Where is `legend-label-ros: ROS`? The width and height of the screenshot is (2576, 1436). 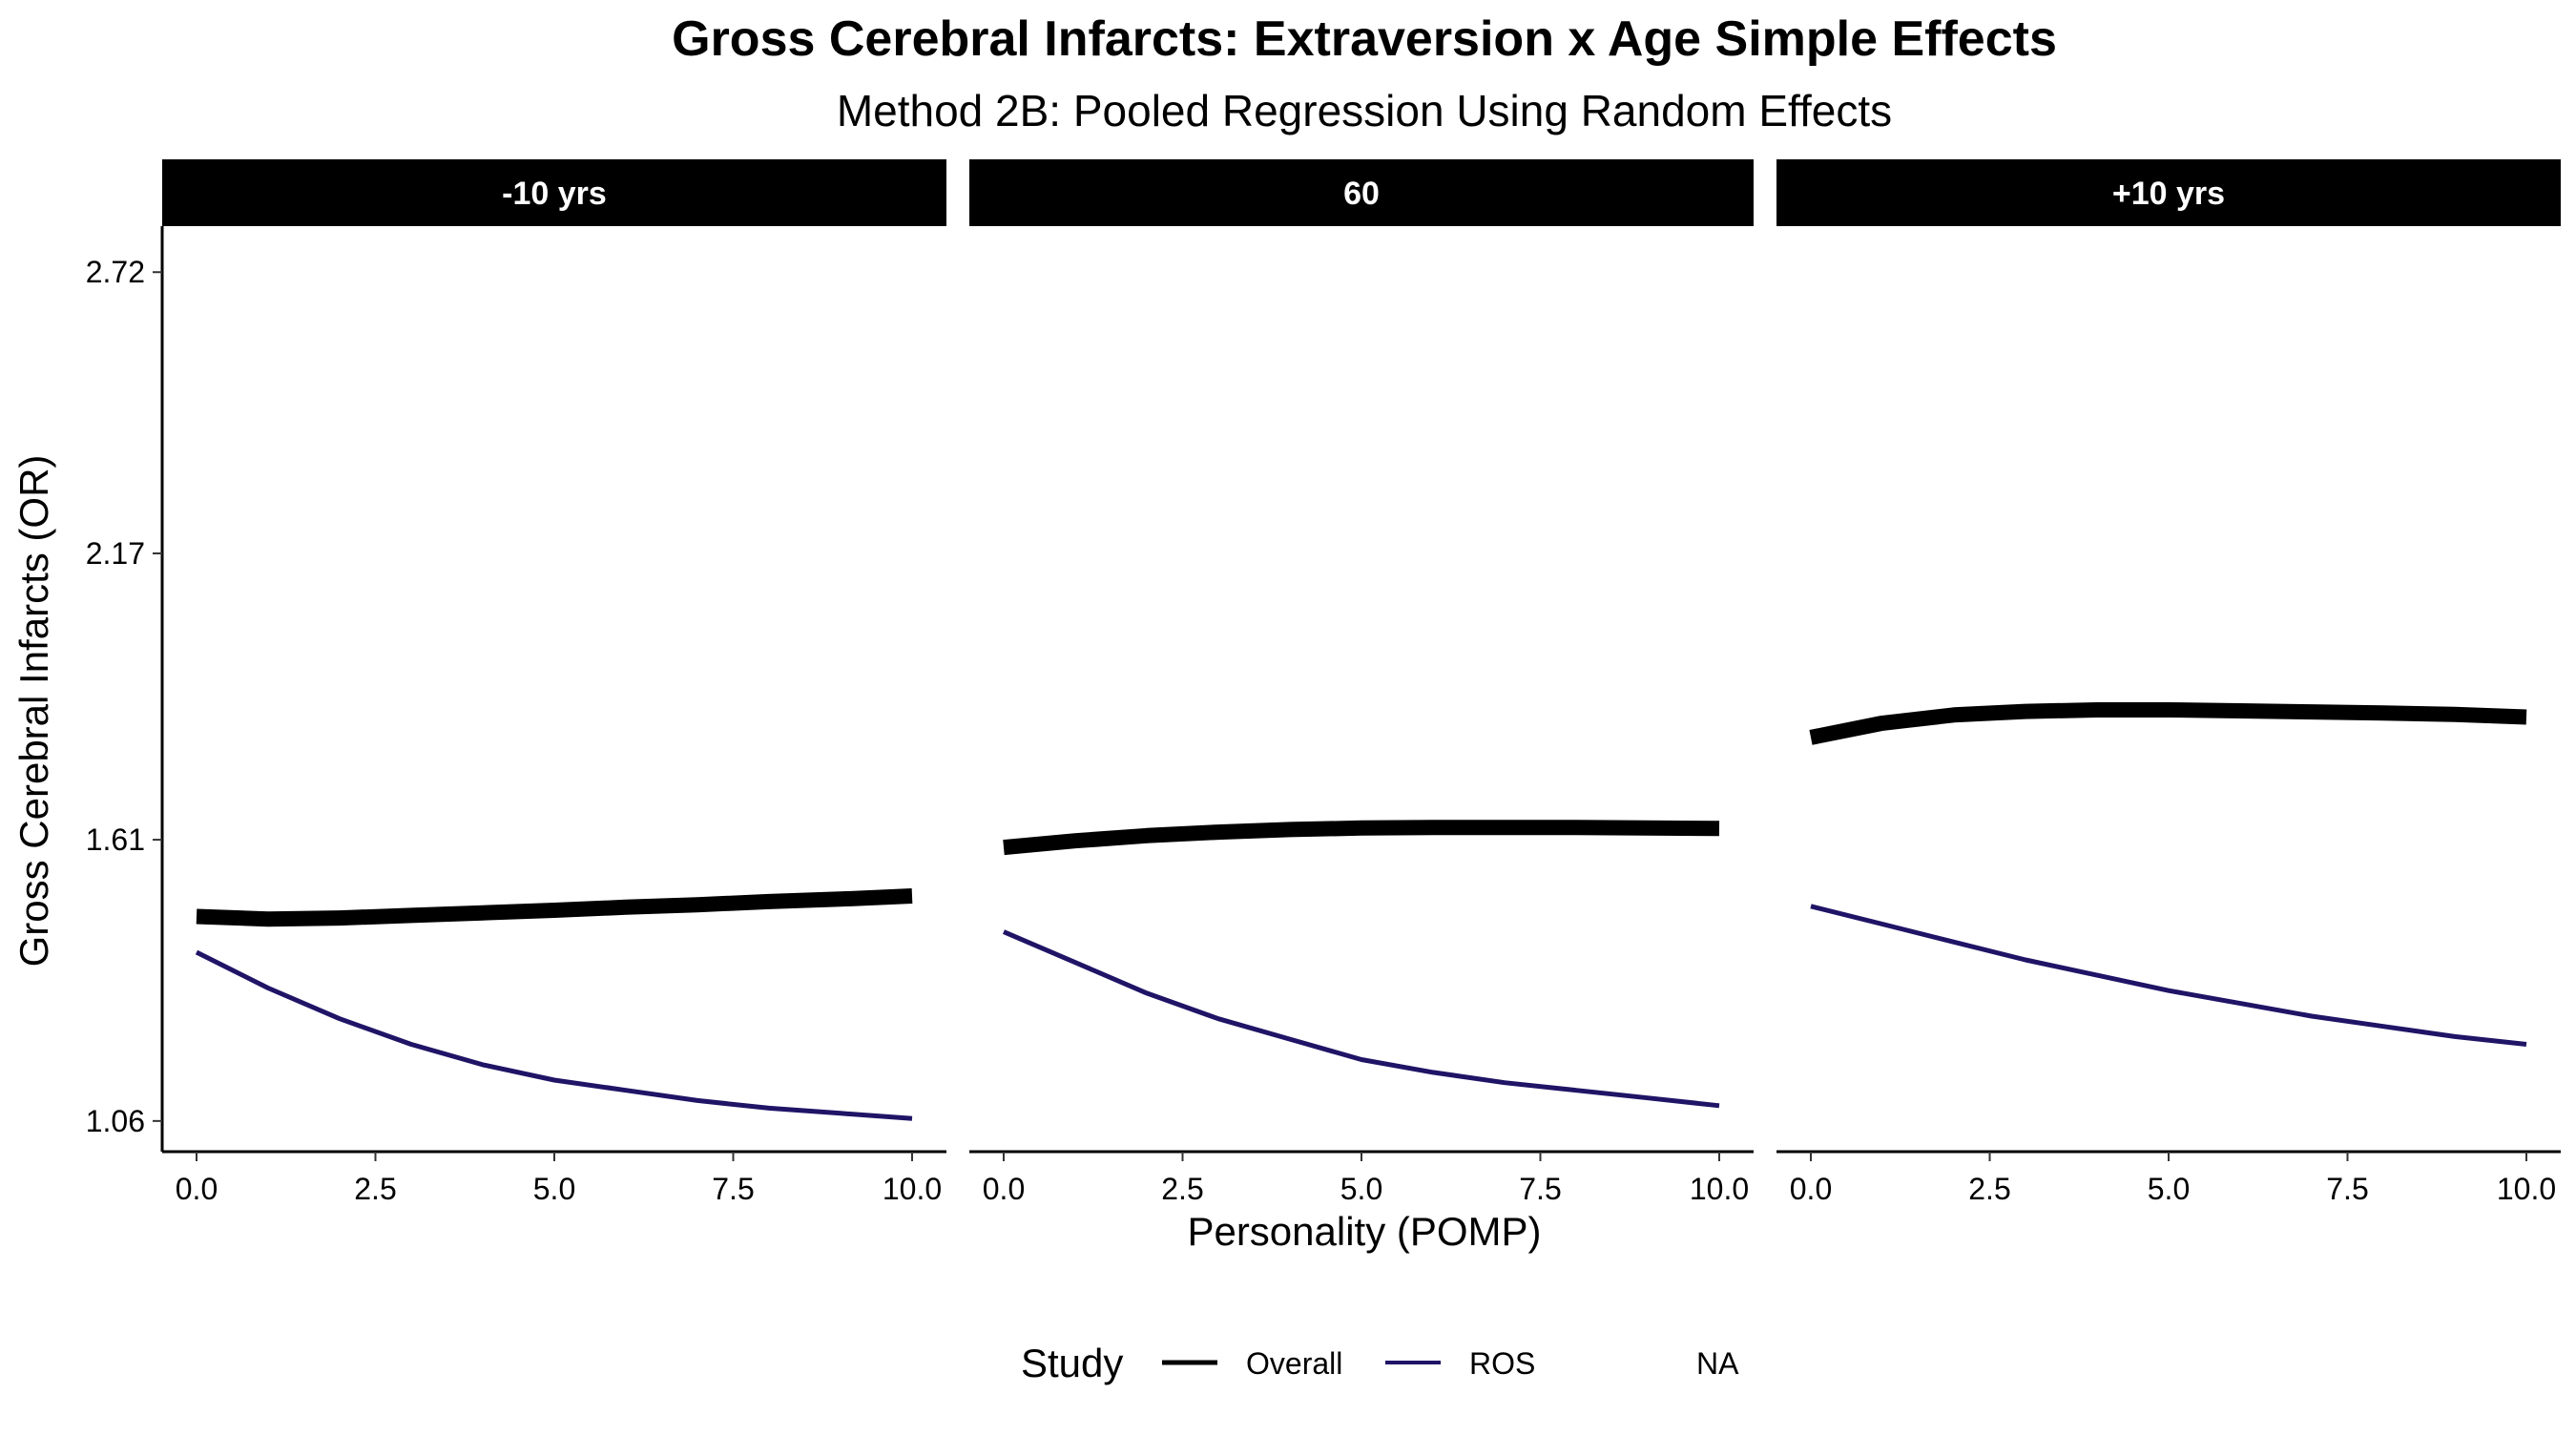 legend-label-ros: ROS is located at coordinates (1502, 1363).